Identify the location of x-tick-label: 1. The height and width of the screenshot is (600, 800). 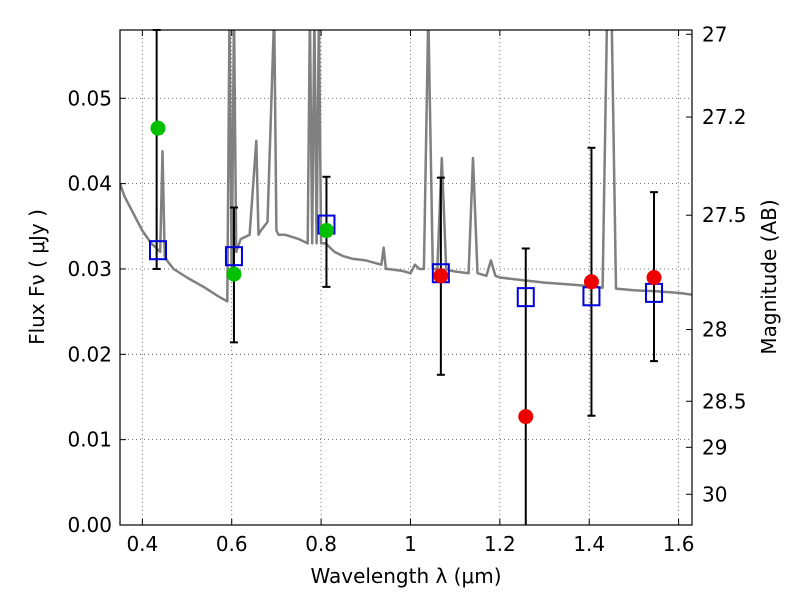
(410, 544).